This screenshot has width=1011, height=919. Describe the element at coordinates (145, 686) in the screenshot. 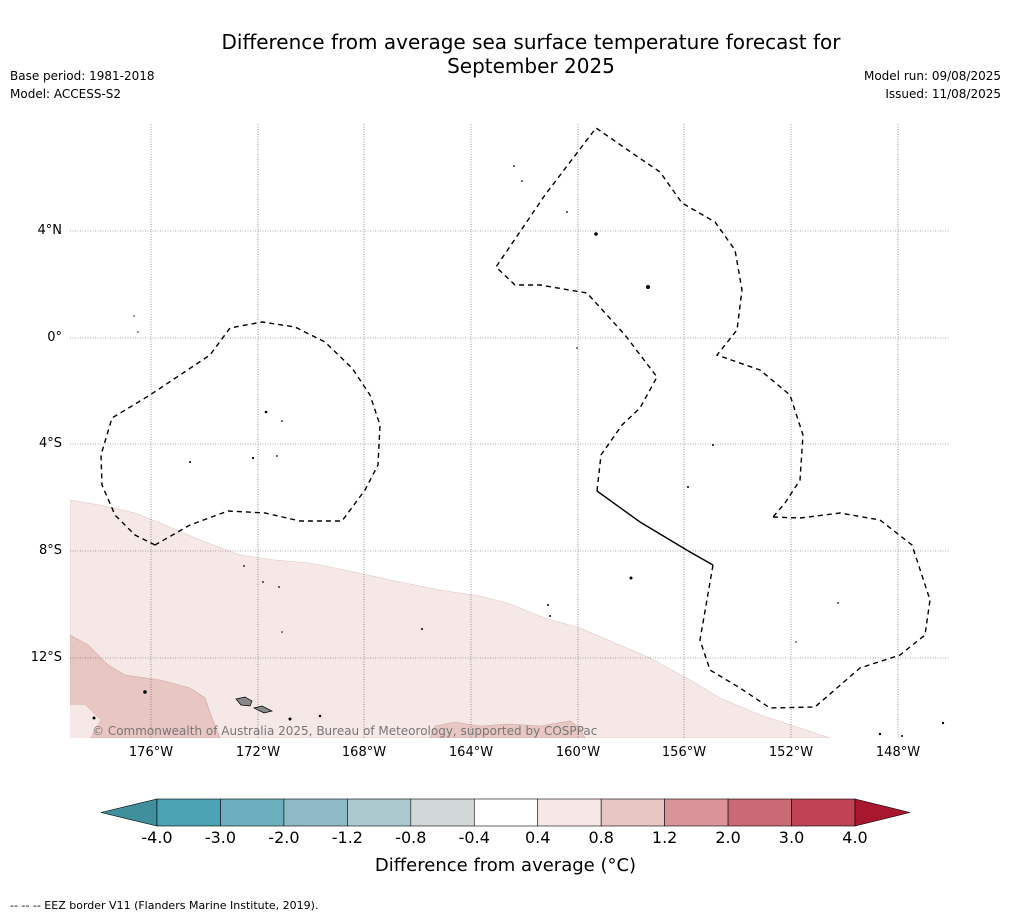

I see `anomaly-region-0.8-1.2` at that location.